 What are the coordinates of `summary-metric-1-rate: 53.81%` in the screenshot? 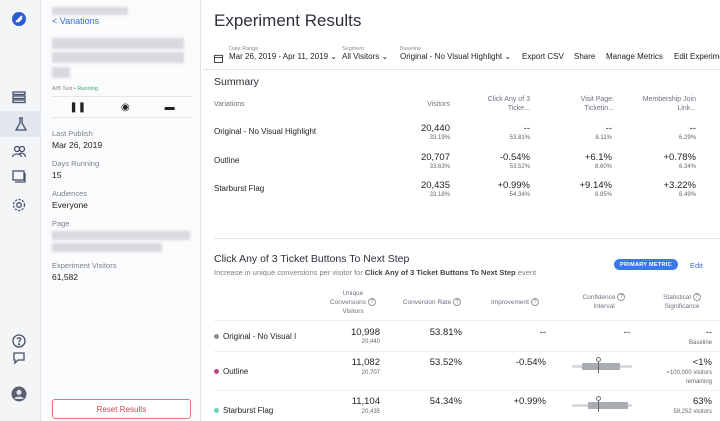 It's located at (519, 138).